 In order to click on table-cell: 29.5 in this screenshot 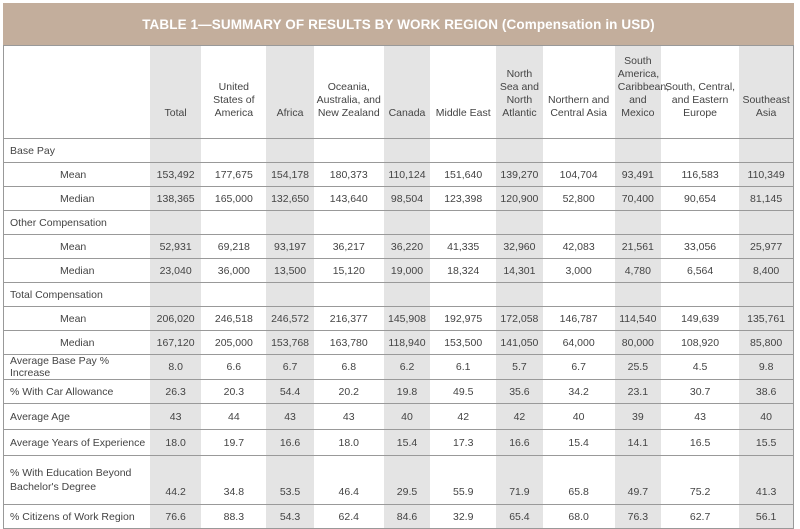, I will do `click(407, 480)`.